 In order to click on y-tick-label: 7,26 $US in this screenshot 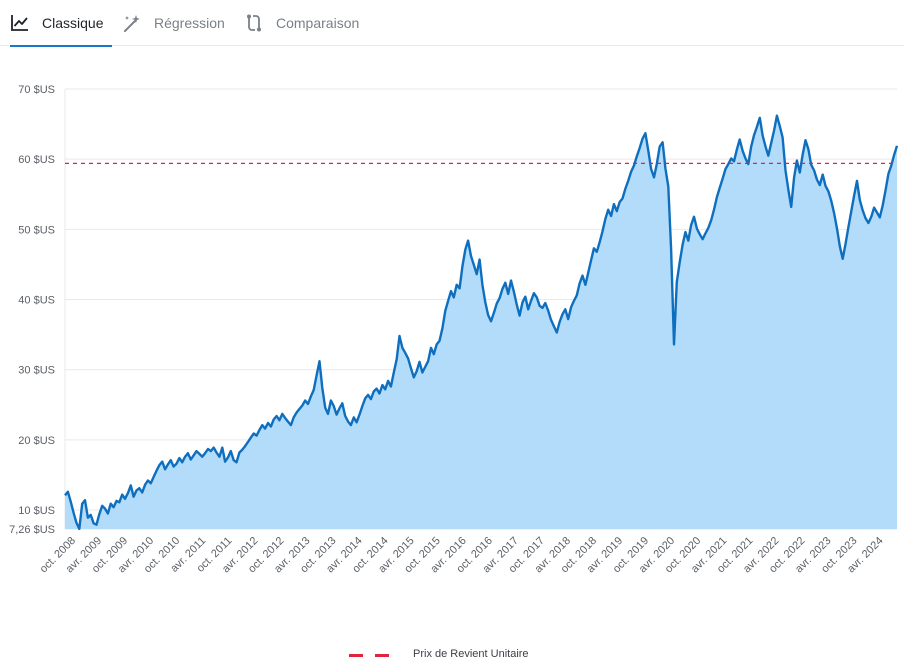, I will do `click(32, 530)`.